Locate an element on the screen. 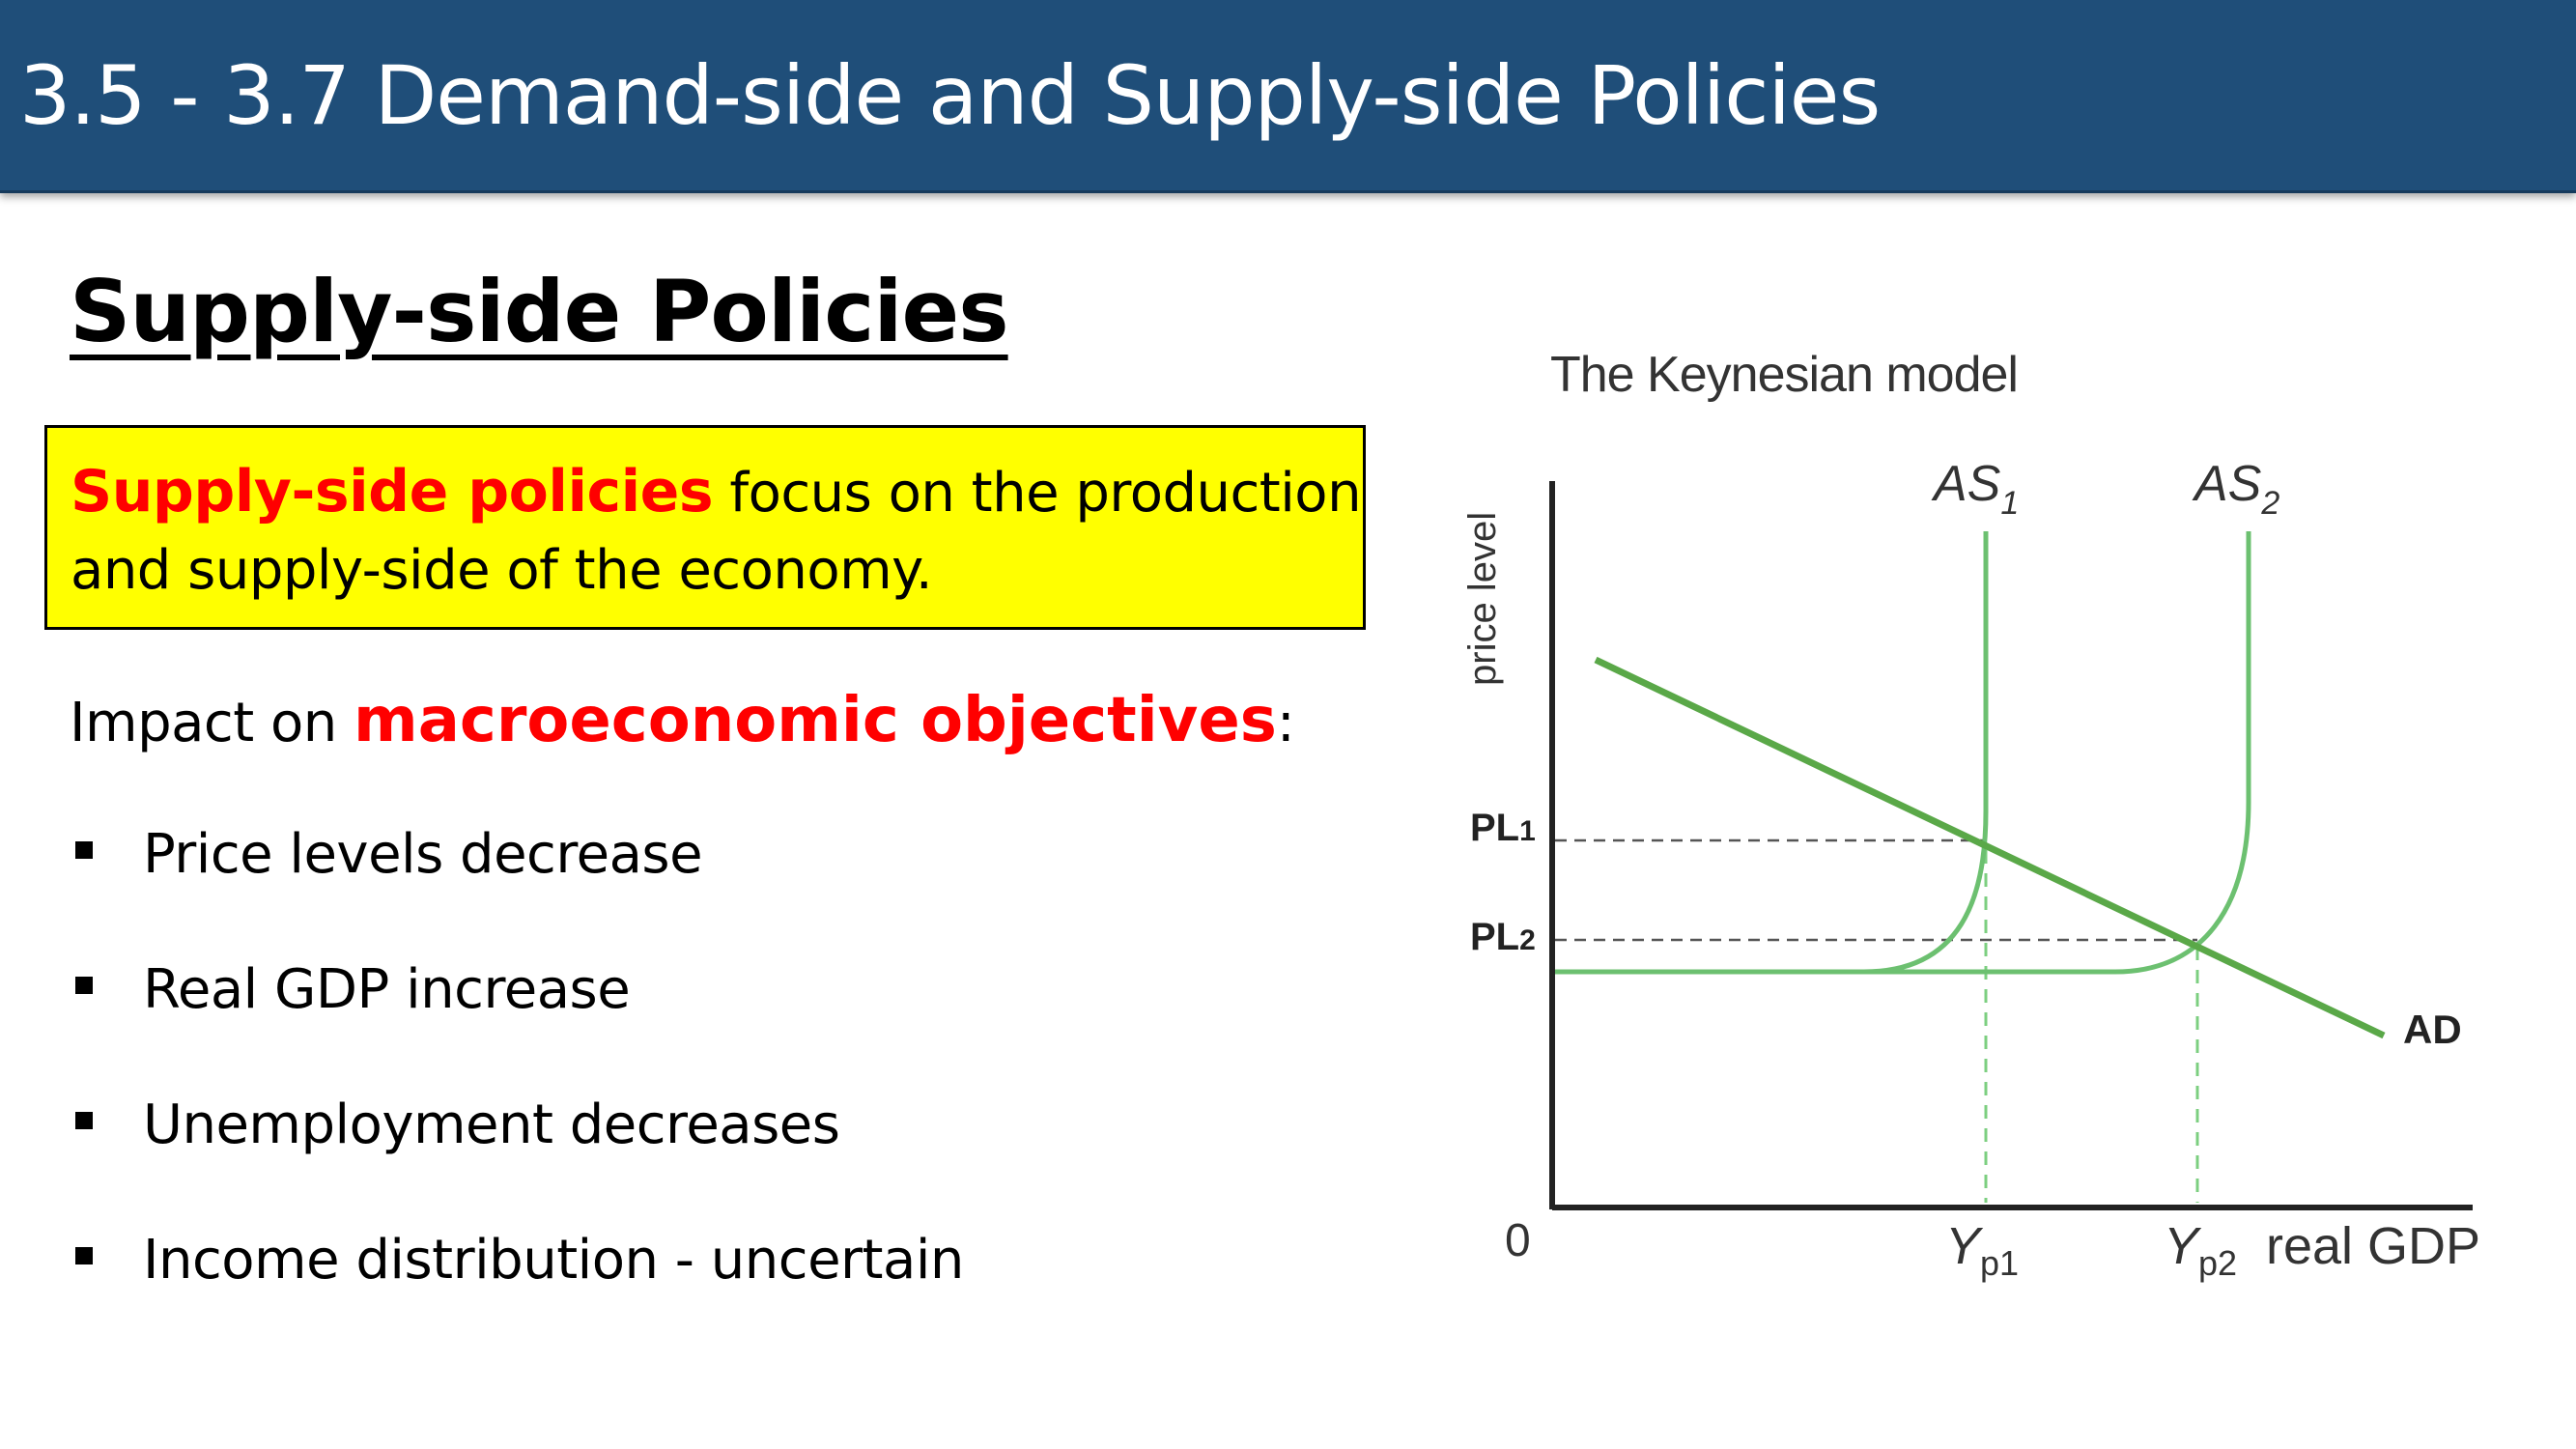 The height and width of the screenshot is (1449, 2576). origin-label: 0 is located at coordinates (1518, 1240).